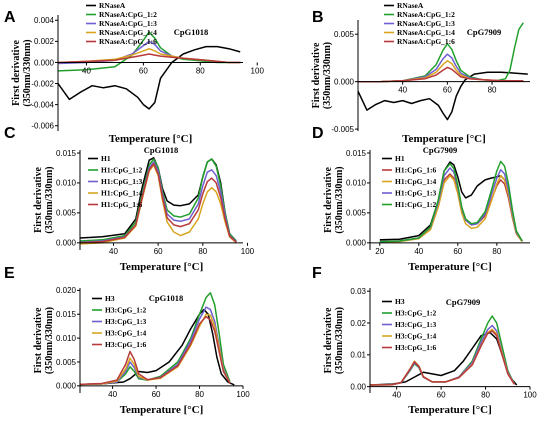  What do you see at coordinates (106, 158) in the screenshot?
I see `legend-label: H1` at bounding box center [106, 158].